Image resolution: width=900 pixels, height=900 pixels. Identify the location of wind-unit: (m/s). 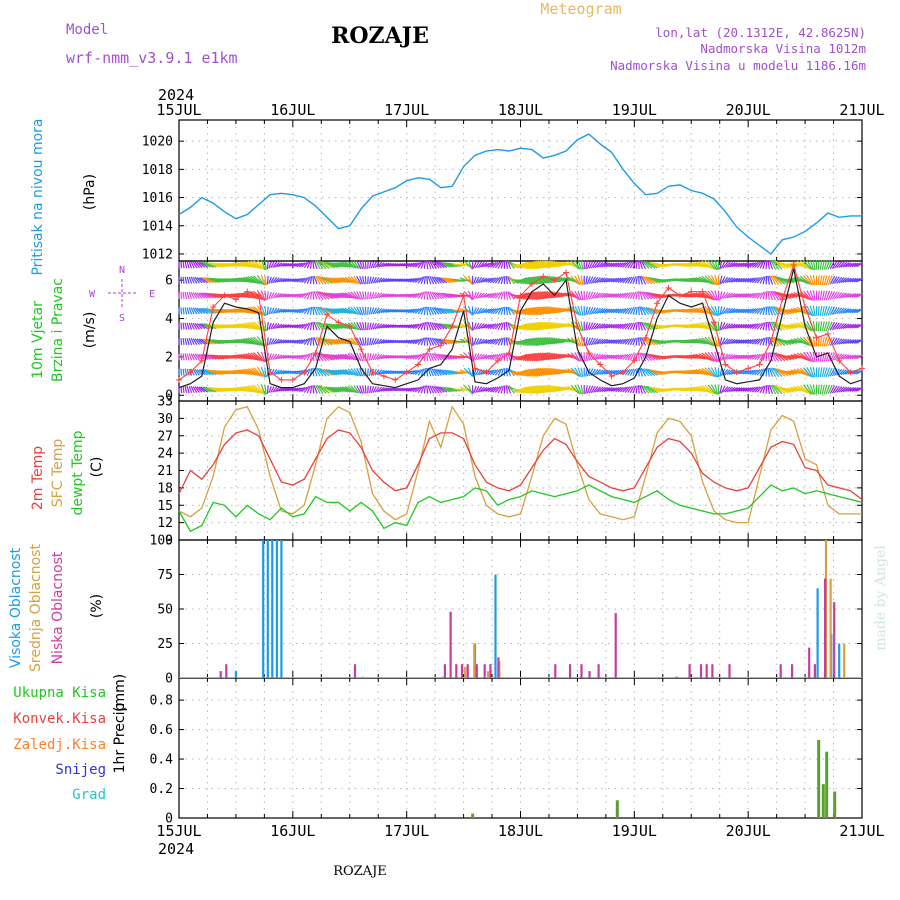
(90, 330).